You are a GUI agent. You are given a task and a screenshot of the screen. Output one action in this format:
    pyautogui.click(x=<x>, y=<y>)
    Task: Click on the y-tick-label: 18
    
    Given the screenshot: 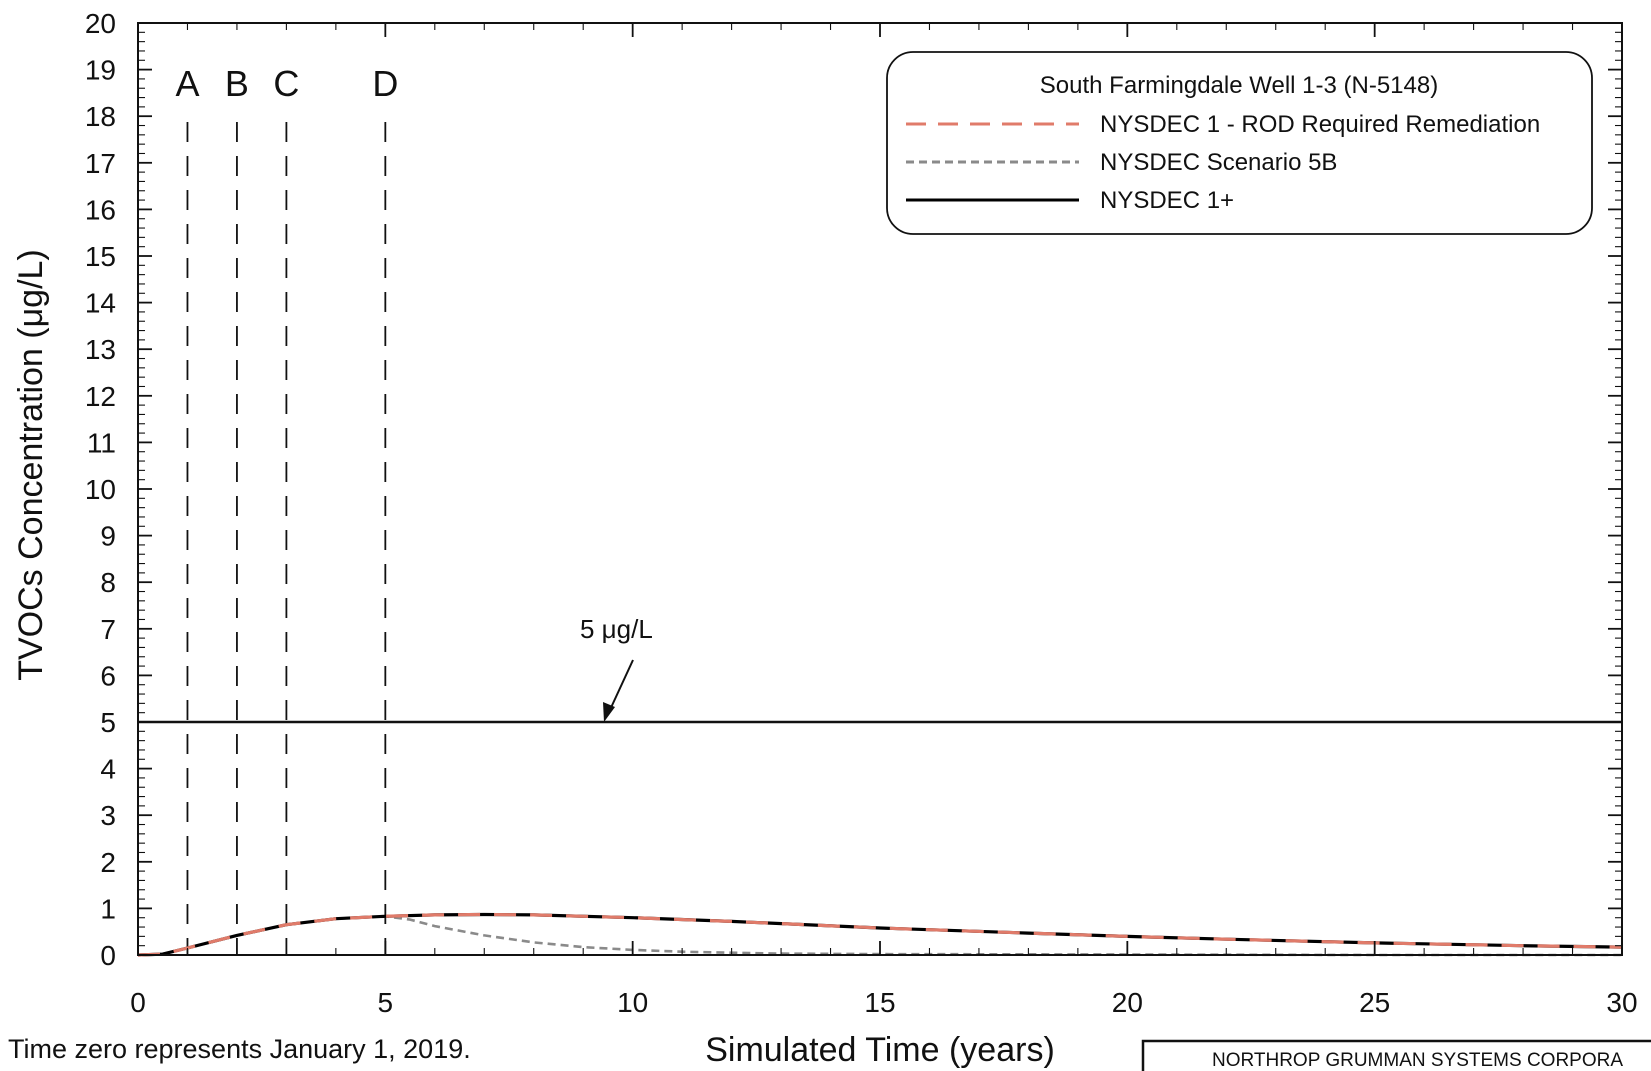 What is the action you would take?
    pyautogui.click(x=100, y=116)
    